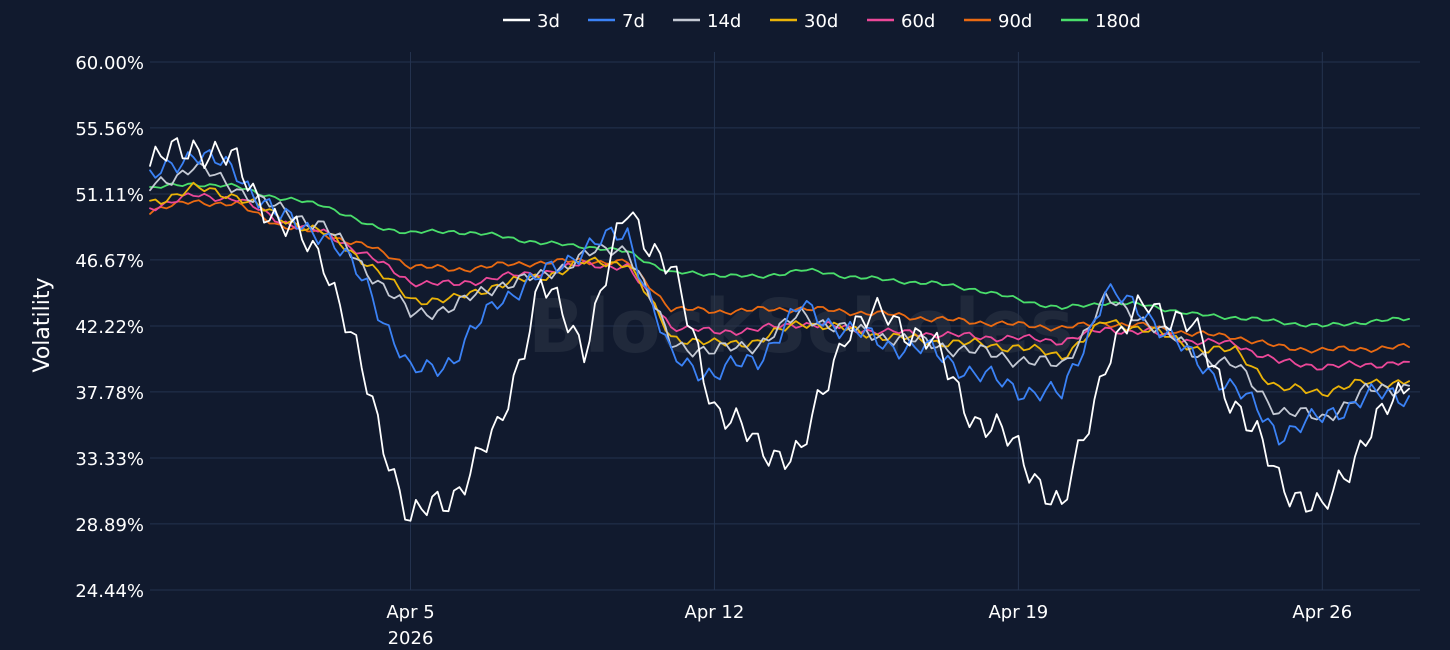 This screenshot has height=650, width=1450. I want to click on legend: 3d 7d 14d 30d 60d 90d 180d, so click(822, 21).